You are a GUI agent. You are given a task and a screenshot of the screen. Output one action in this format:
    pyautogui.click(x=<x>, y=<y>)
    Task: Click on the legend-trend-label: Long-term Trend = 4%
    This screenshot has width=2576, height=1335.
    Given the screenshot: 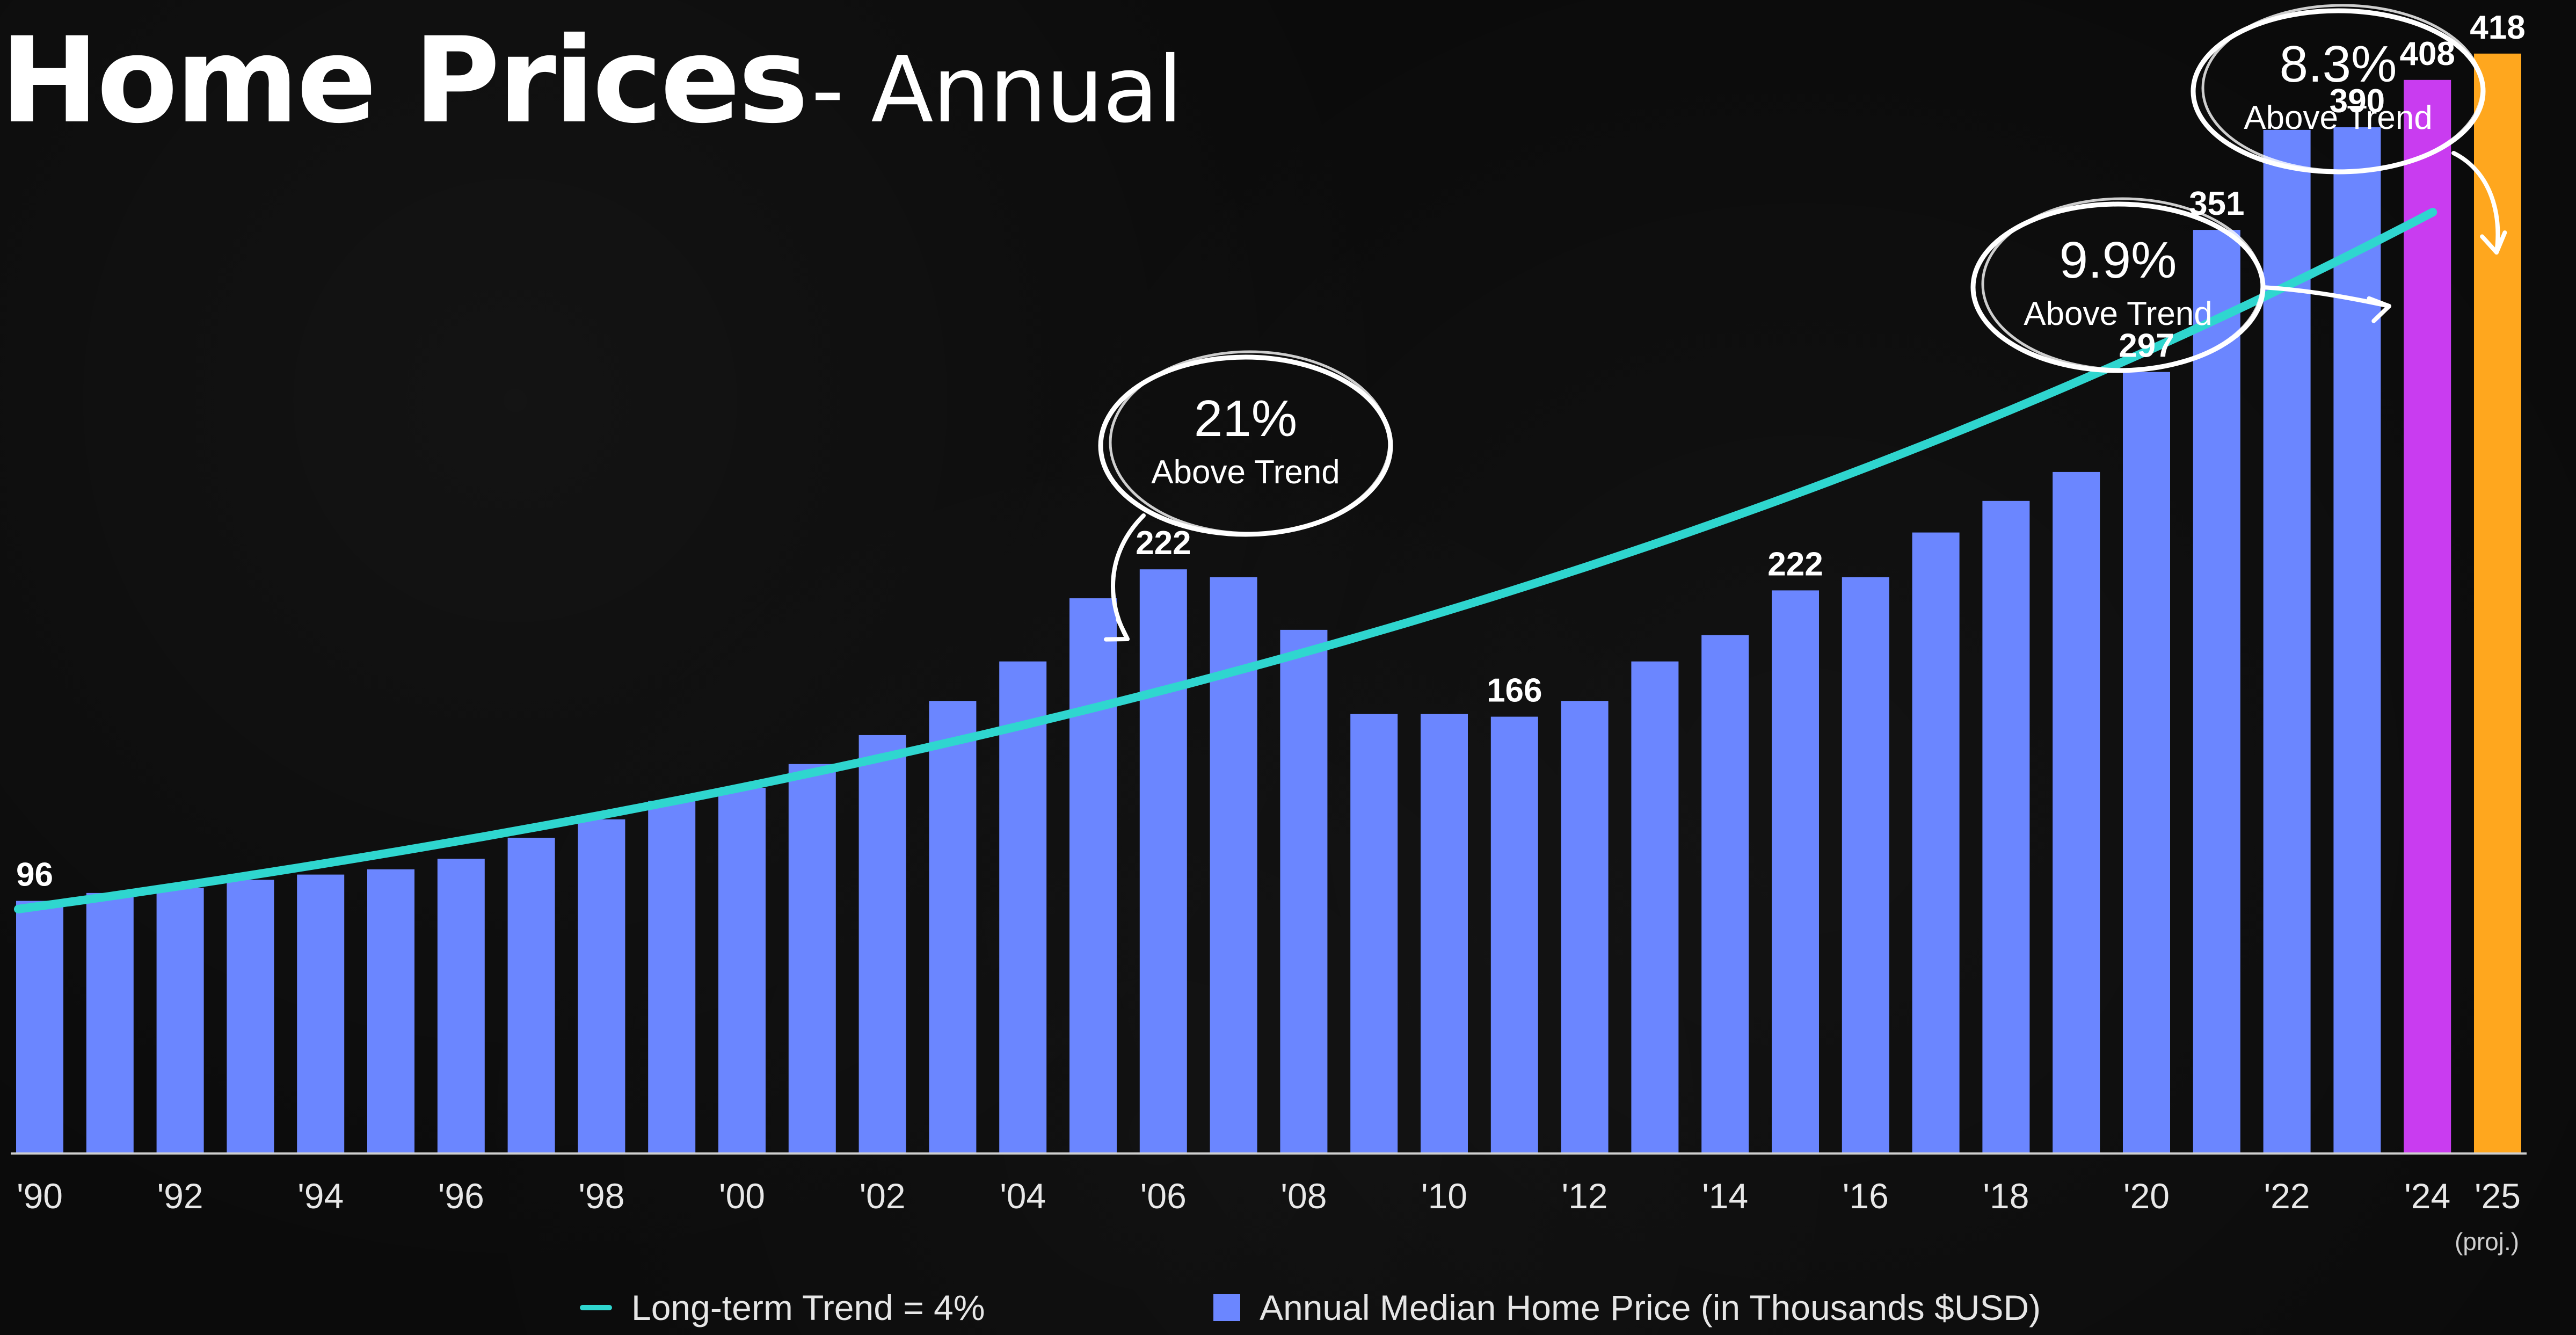 What is the action you would take?
    pyautogui.click(x=808, y=1307)
    